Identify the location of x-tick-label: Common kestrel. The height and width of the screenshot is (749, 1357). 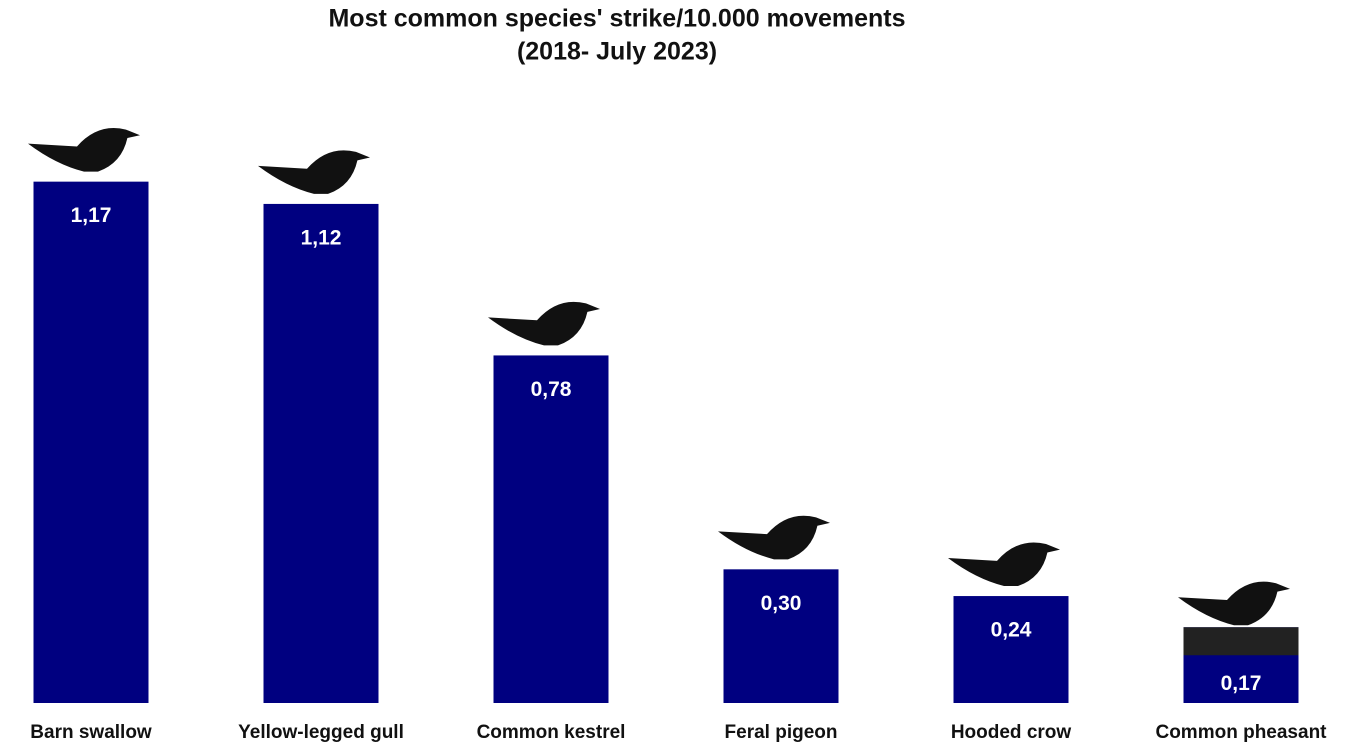
(551, 732).